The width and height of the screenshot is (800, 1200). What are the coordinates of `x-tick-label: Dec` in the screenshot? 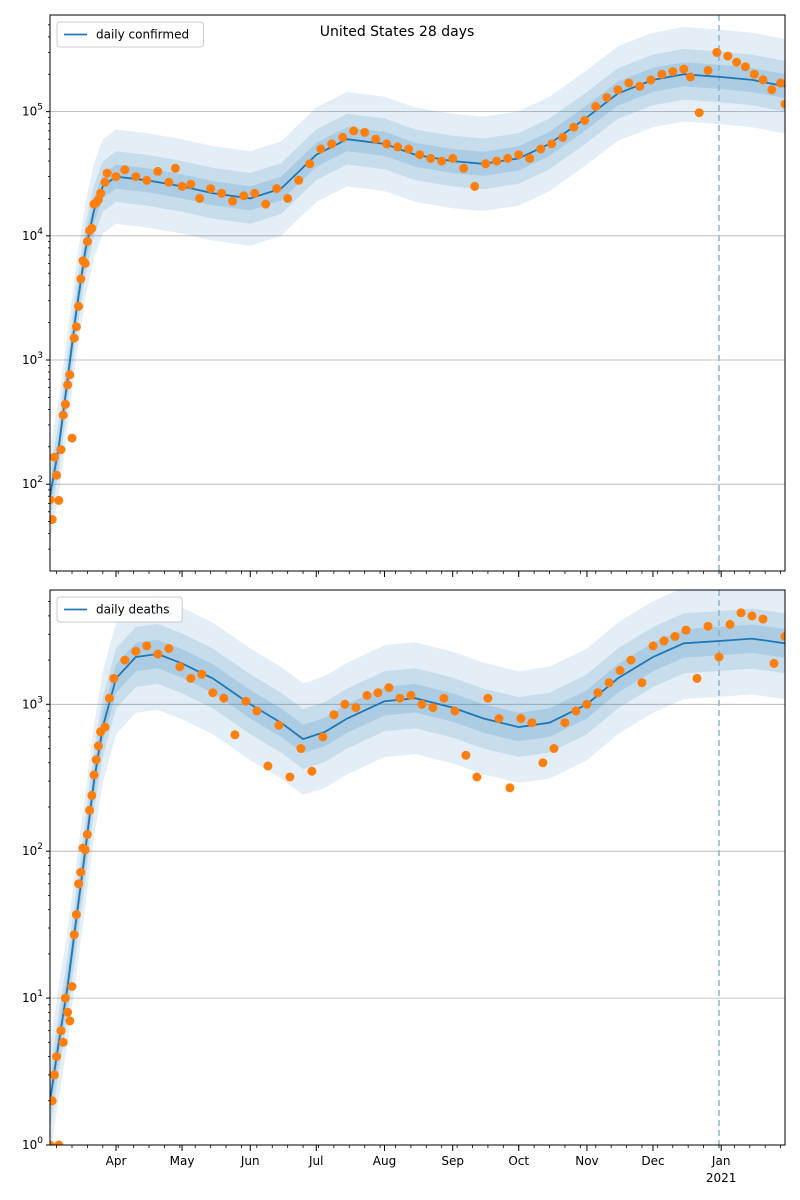 It's located at (652, 1161).